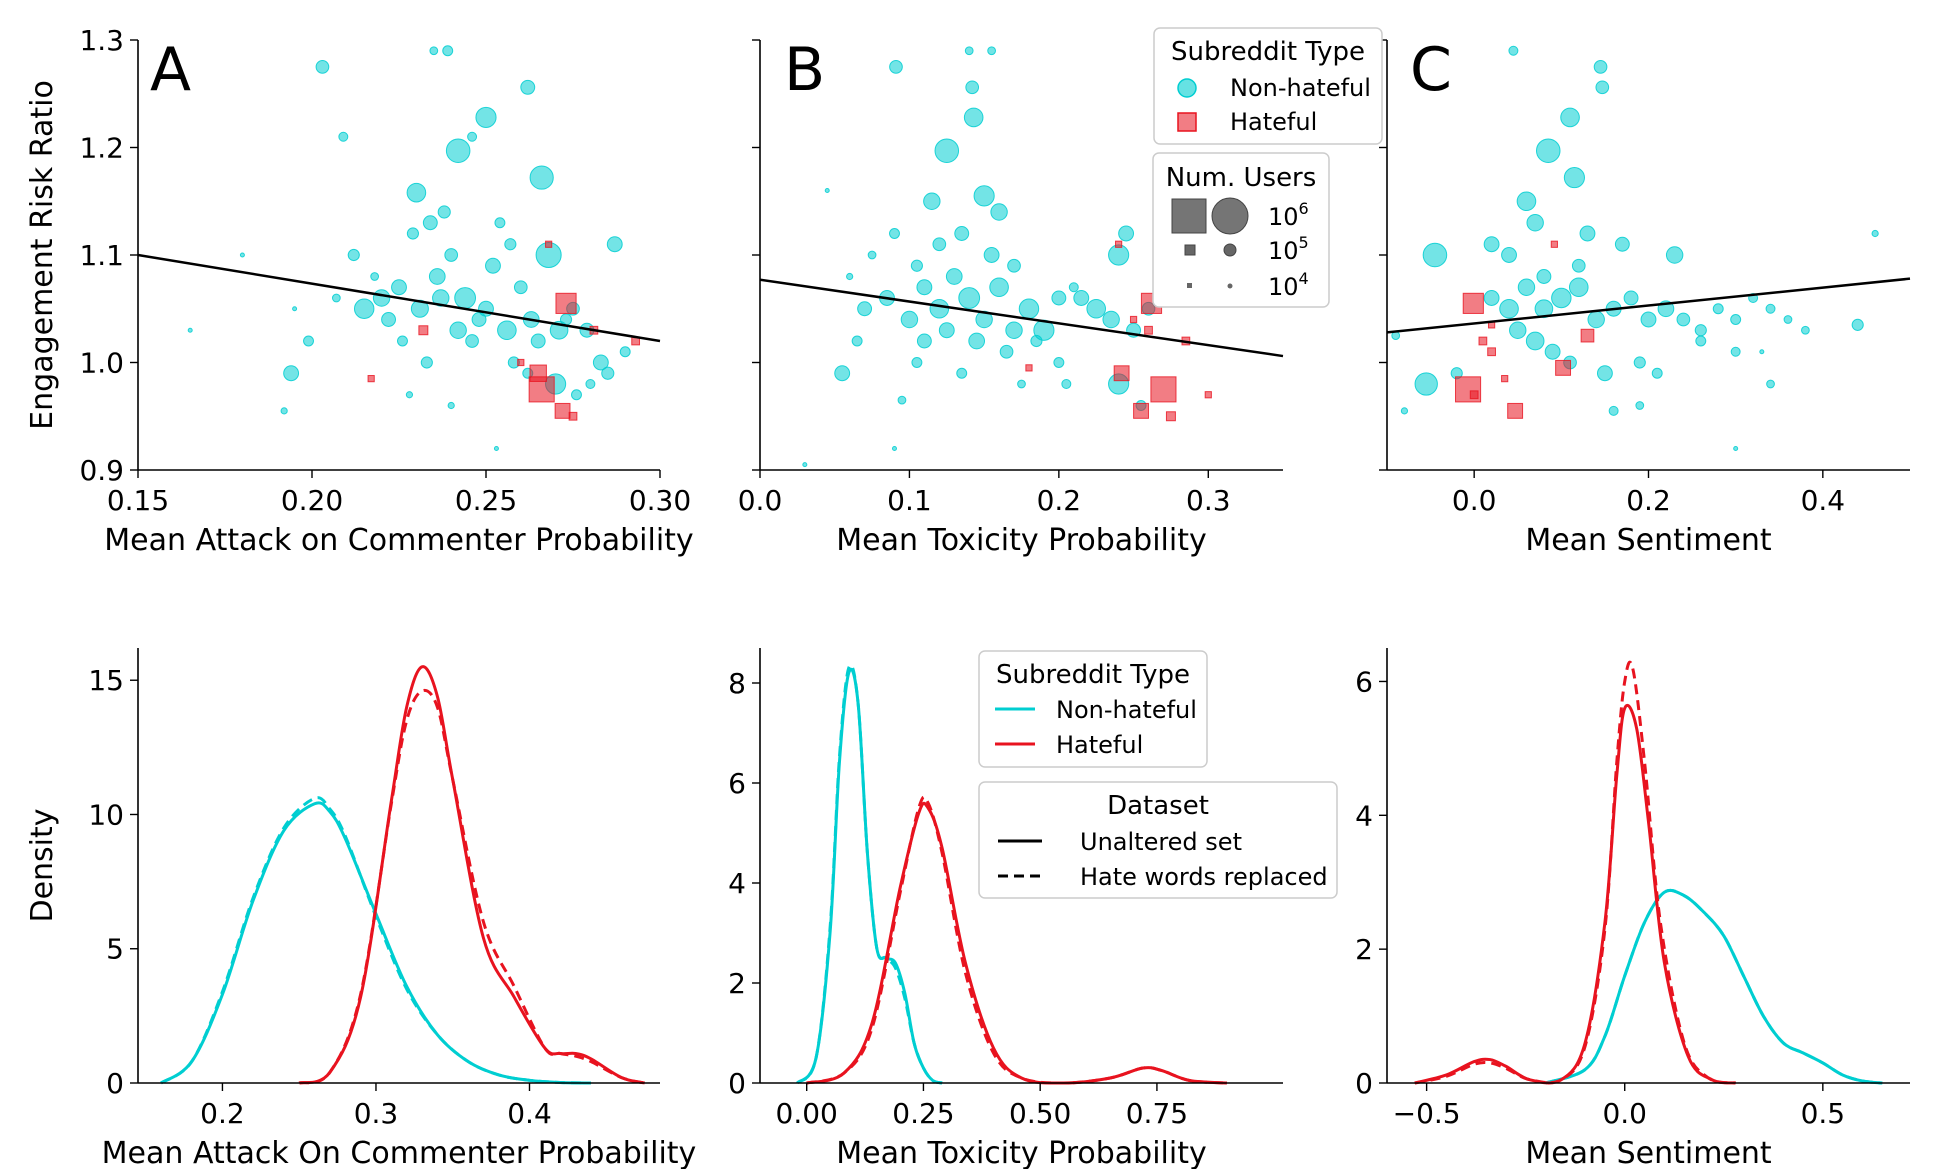 The height and width of the screenshot is (1169, 1951). I want to click on legend-frame, so click(1093, 709).